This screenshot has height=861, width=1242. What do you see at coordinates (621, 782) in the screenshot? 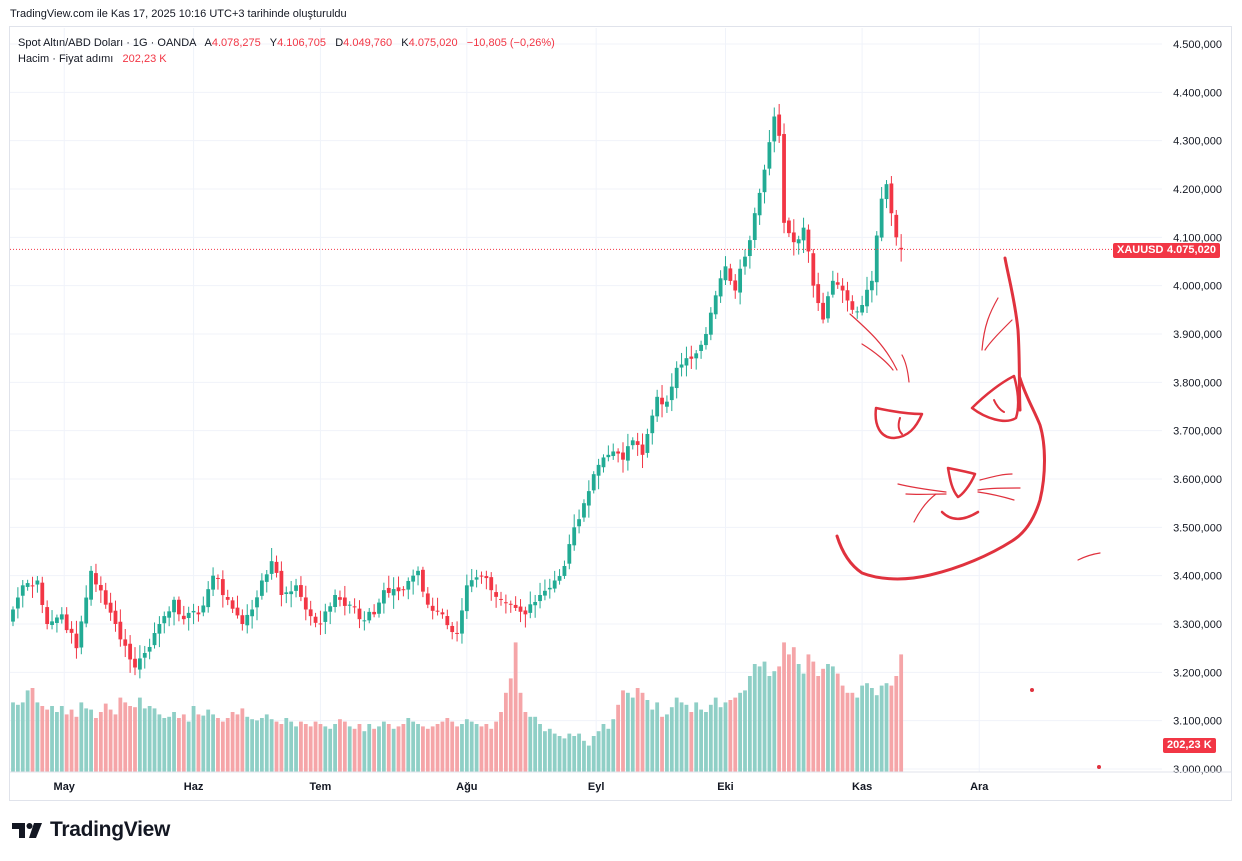
I see `time-axis: May Haz Tem Ağu Eyl Eki Kas Ara` at bounding box center [621, 782].